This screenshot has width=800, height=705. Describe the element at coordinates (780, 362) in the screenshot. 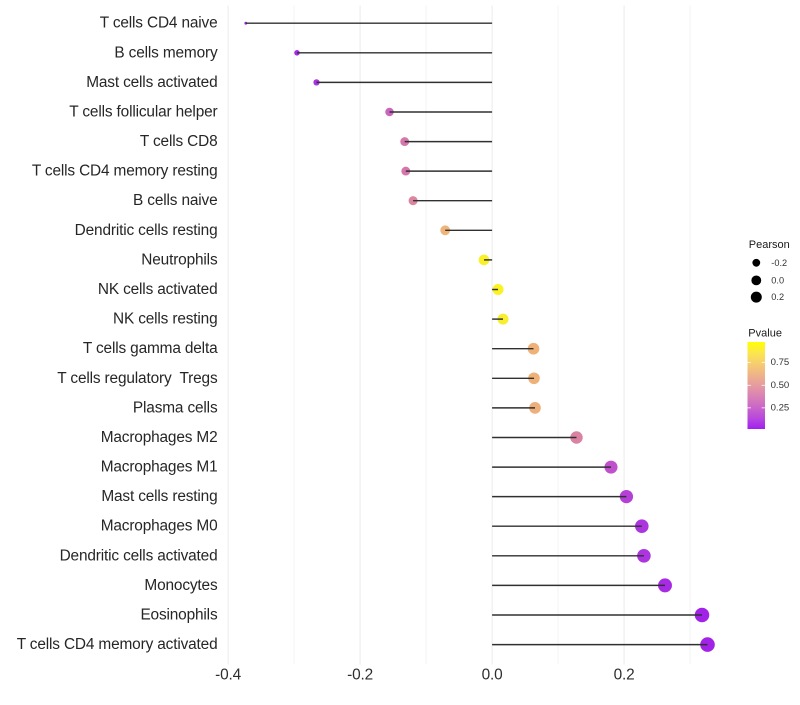

I see `svg-text: 0.75` at that location.